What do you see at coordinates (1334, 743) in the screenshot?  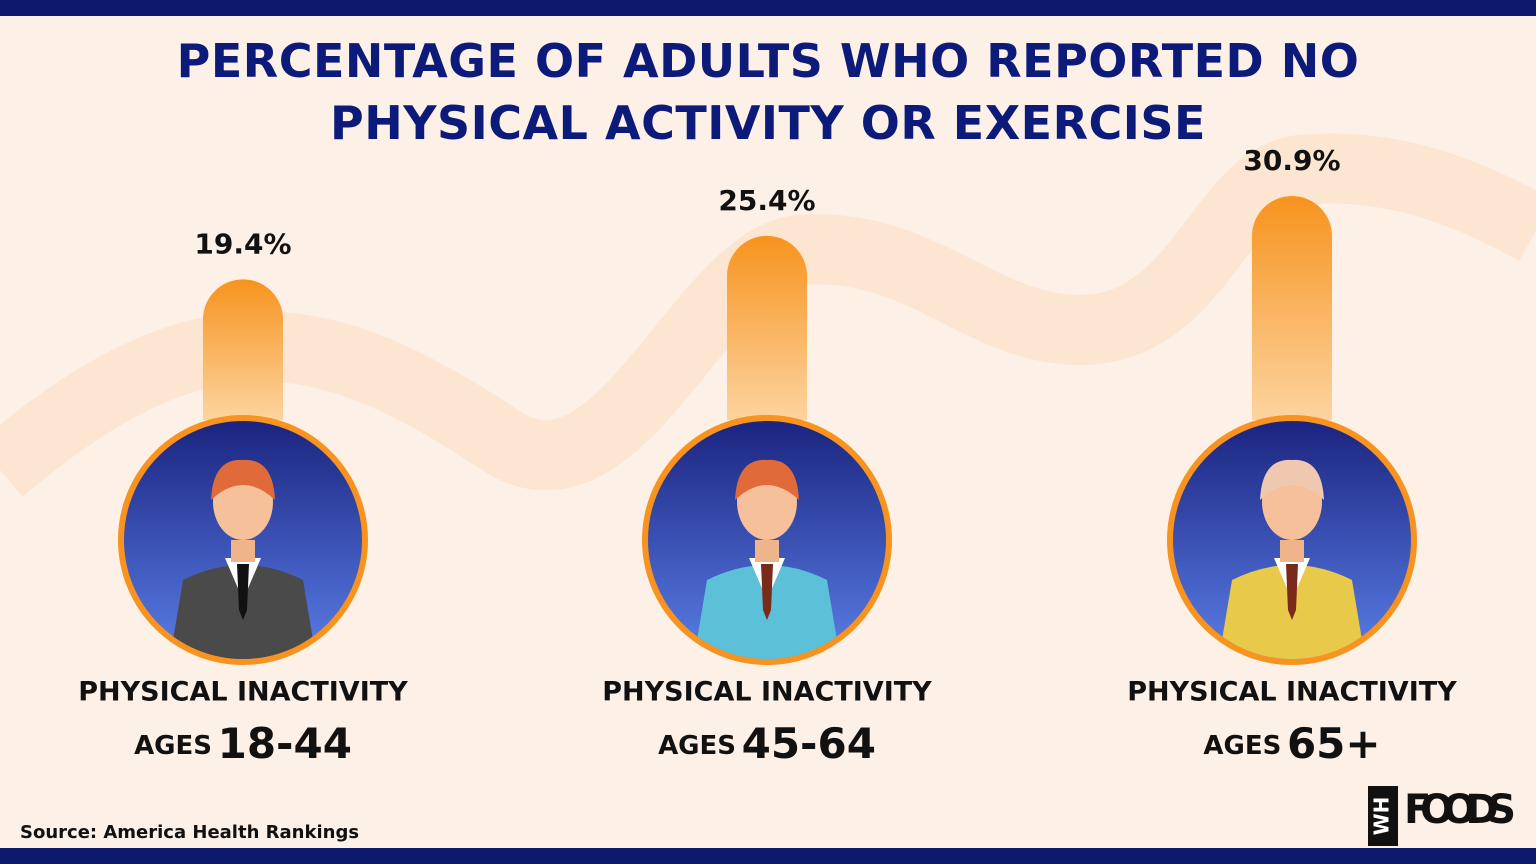 I see `category-name: 65+` at bounding box center [1334, 743].